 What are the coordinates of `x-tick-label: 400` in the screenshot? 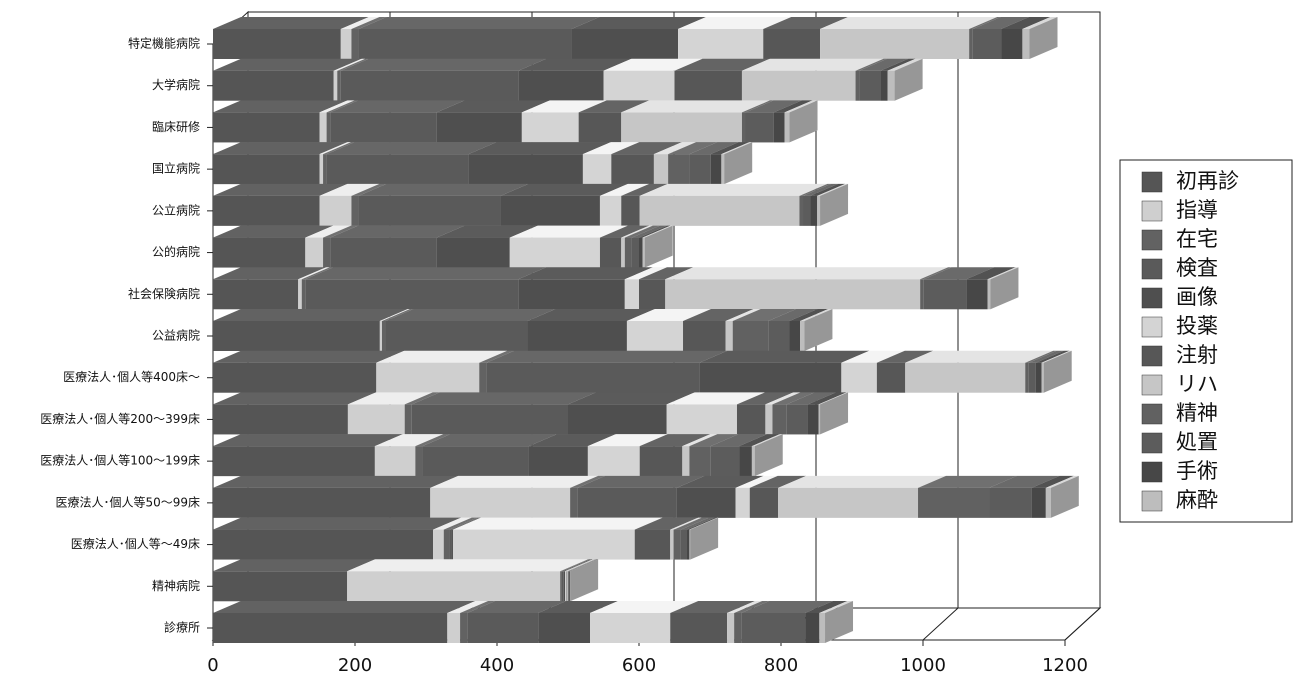 It's located at (497, 665).